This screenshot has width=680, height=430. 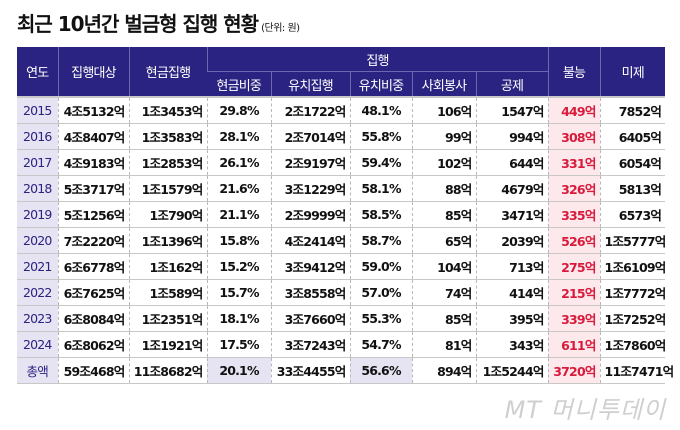 I want to click on cell-year: 2016, so click(x=37, y=136).